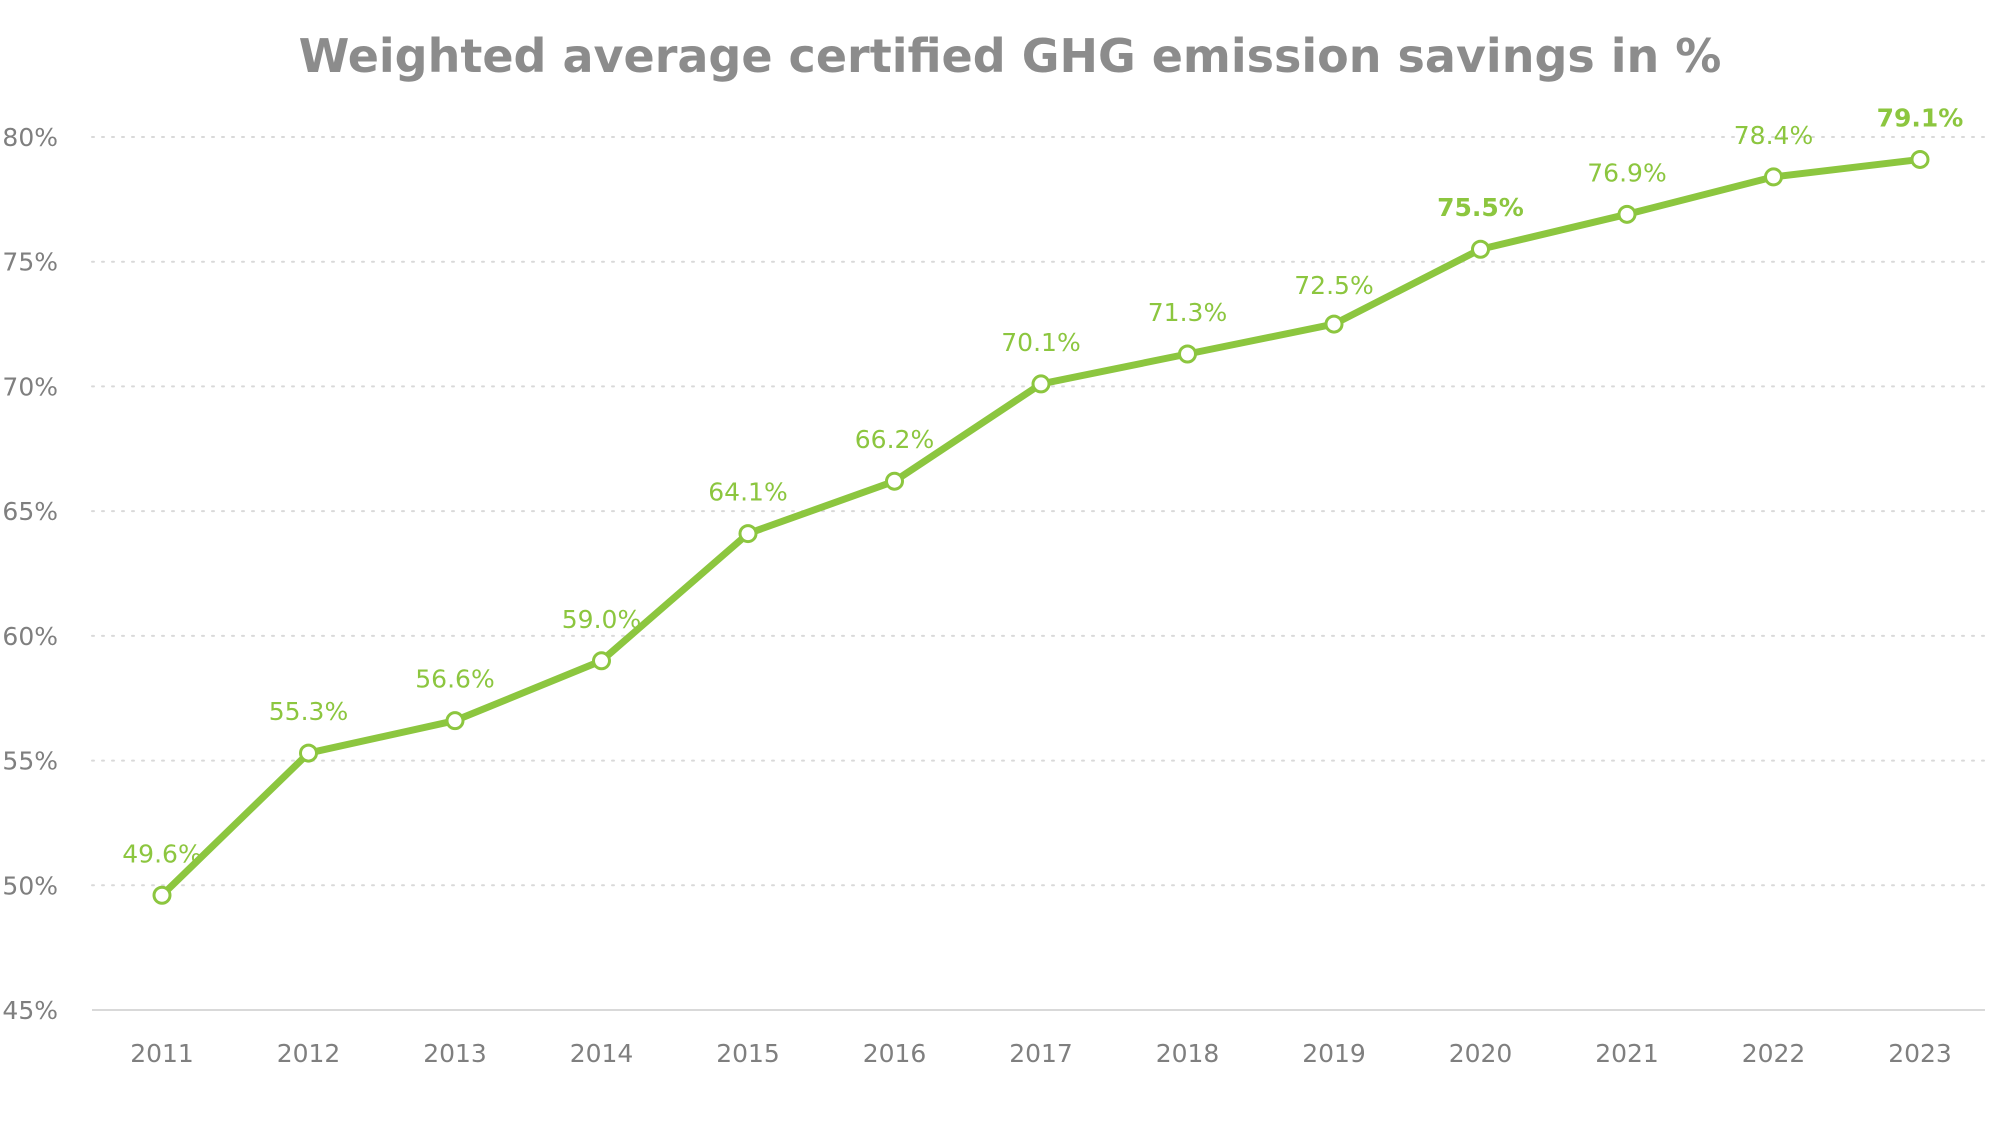 The height and width of the screenshot is (1125, 2000). What do you see at coordinates (162, 1053) in the screenshot?
I see `x-tick-label: 2011` at bounding box center [162, 1053].